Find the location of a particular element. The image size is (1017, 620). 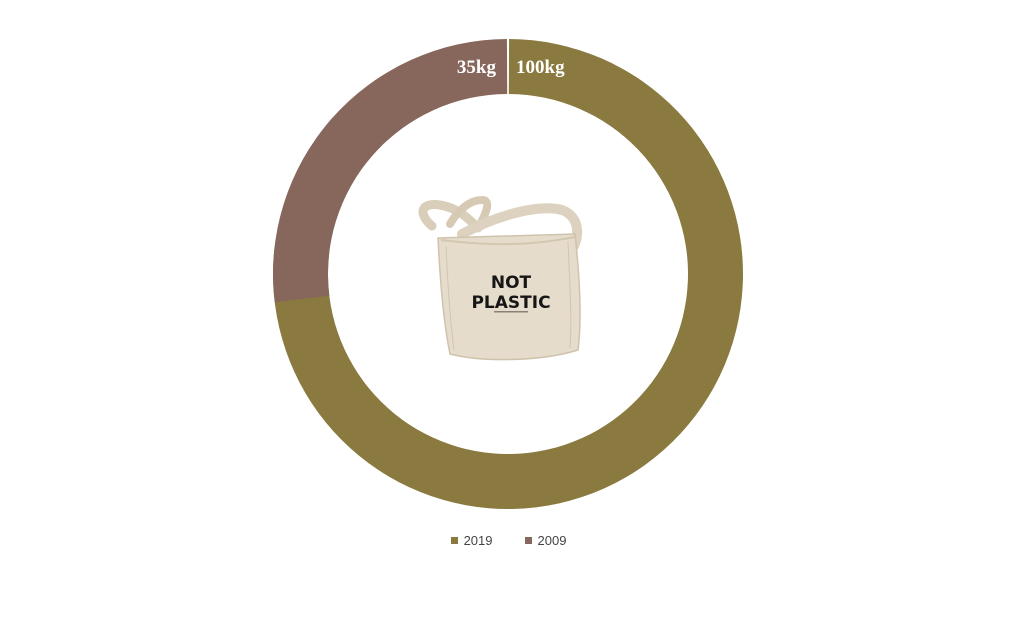

legend-label-2009: 2009 is located at coordinates (552, 540).